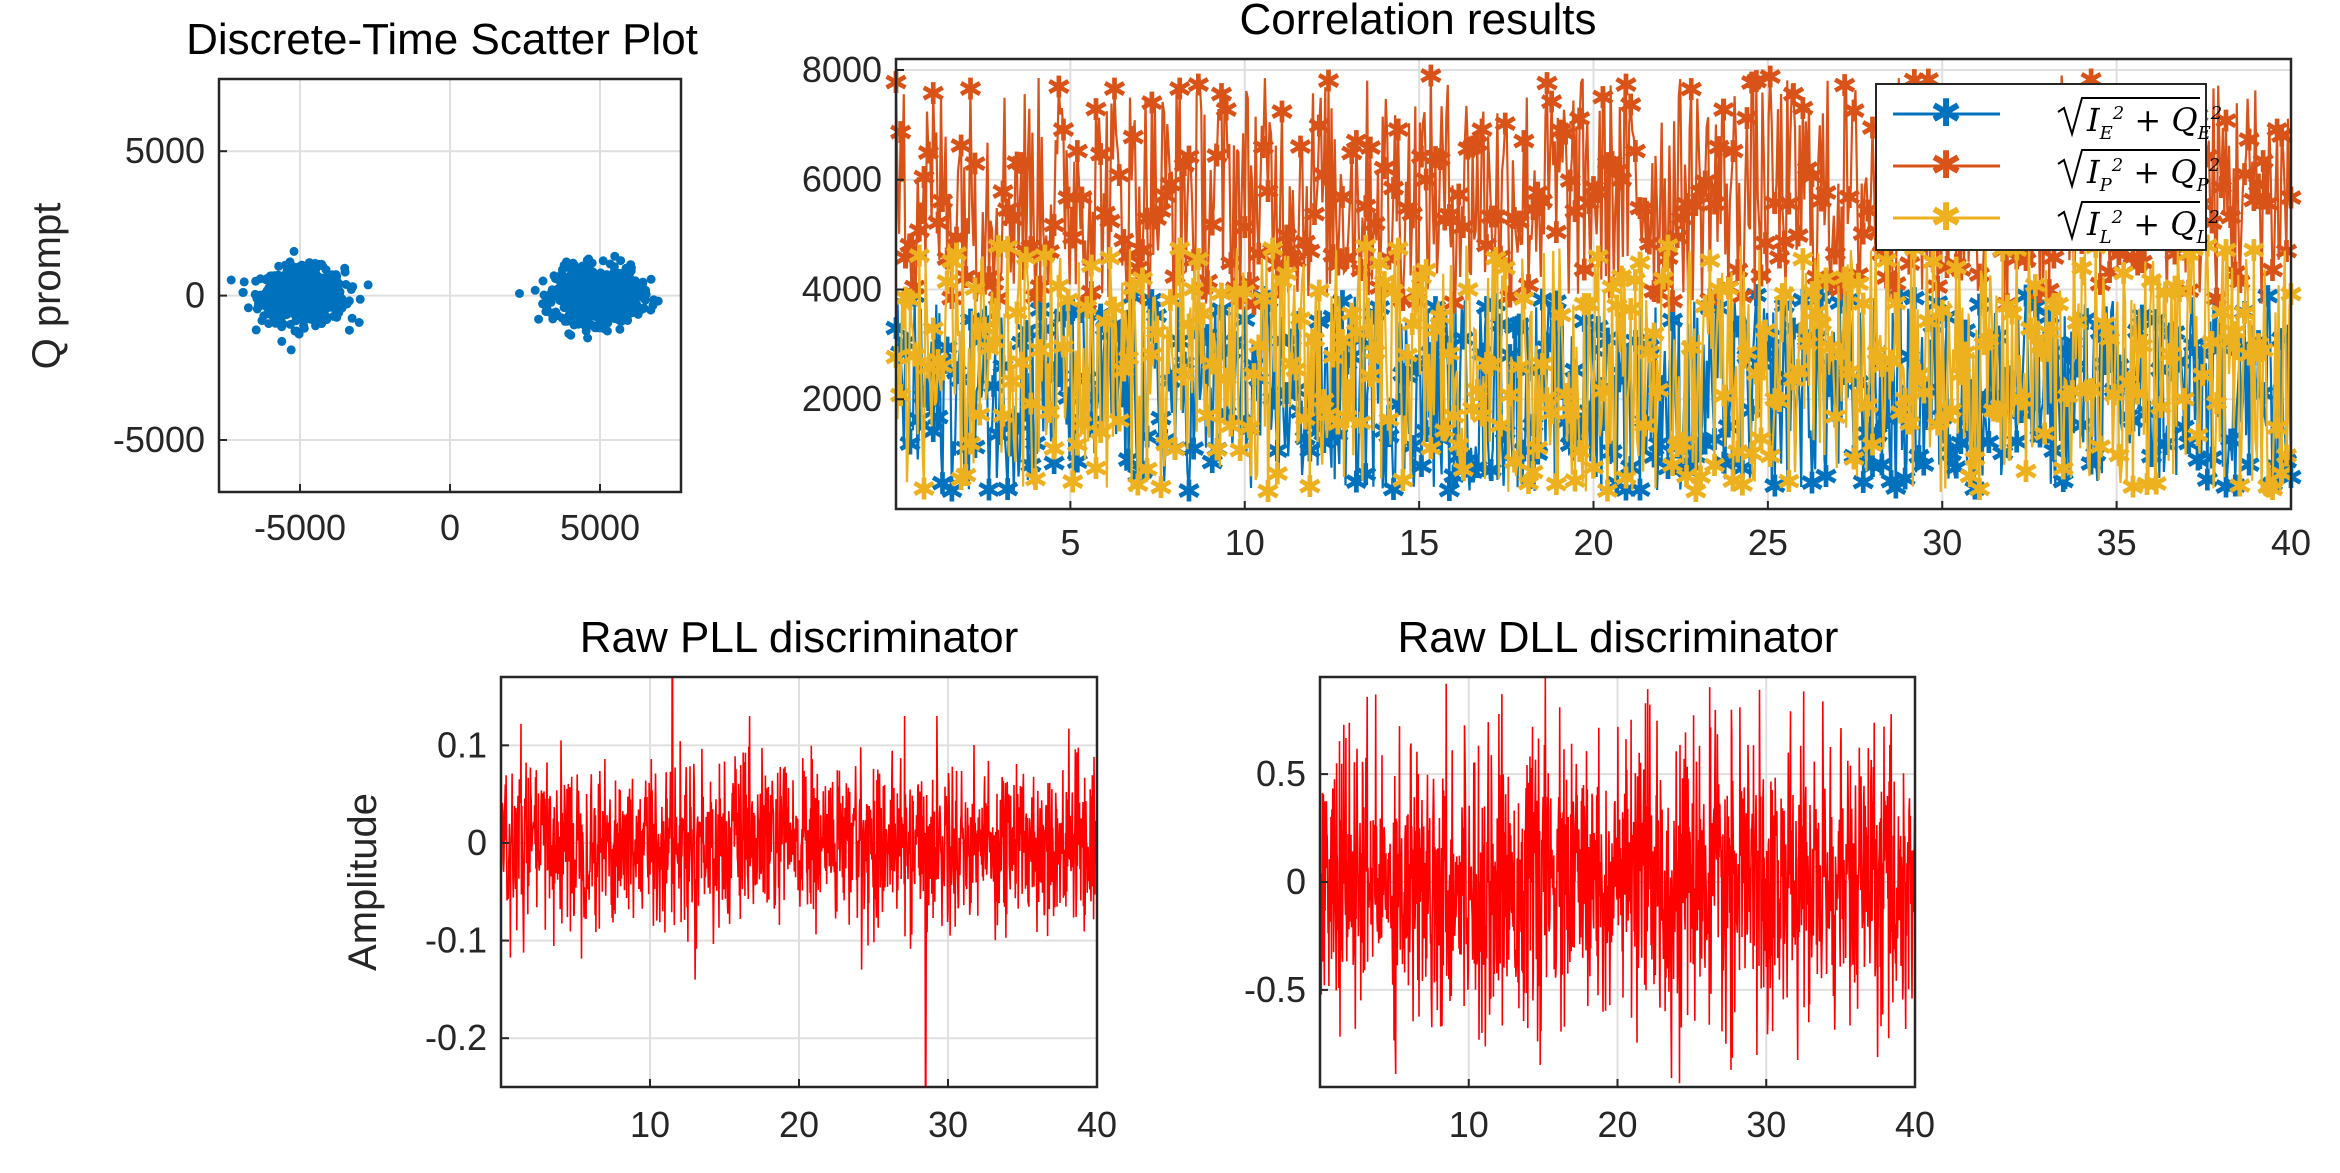 Image resolution: width=2340 pixels, height=1173 pixels. I want to click on pll-ticks: 10 20 30 40 0.1 0 -0.1 -0.2, so click(771, 934).